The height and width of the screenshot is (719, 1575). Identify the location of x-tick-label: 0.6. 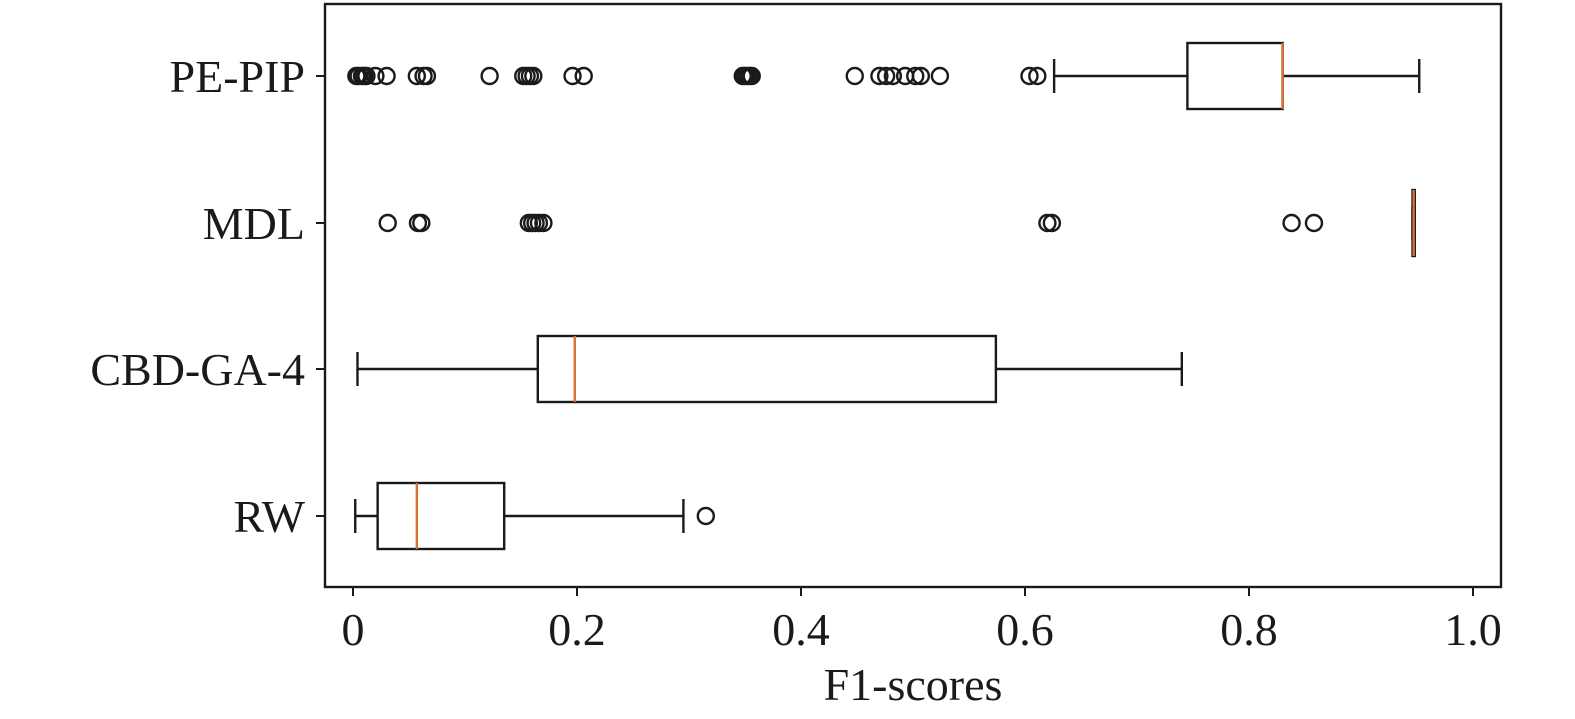
(1025, 629).